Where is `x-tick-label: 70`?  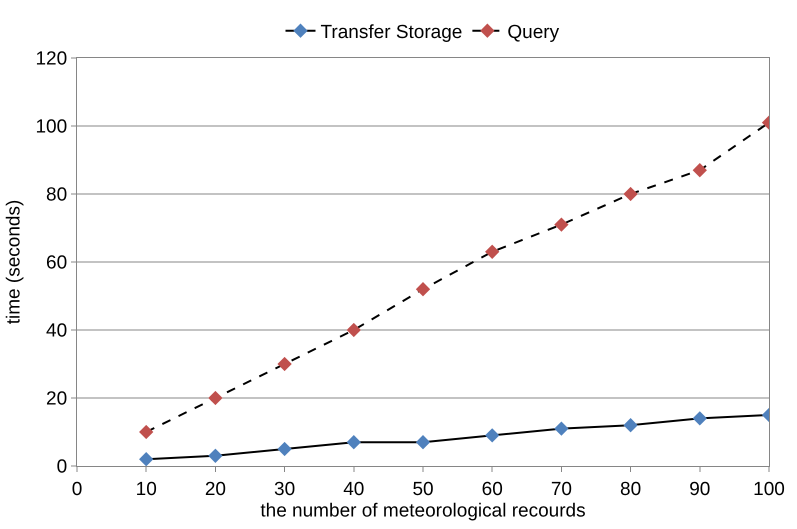
x-tick-label: 70 is located at coordinates (561, 489).